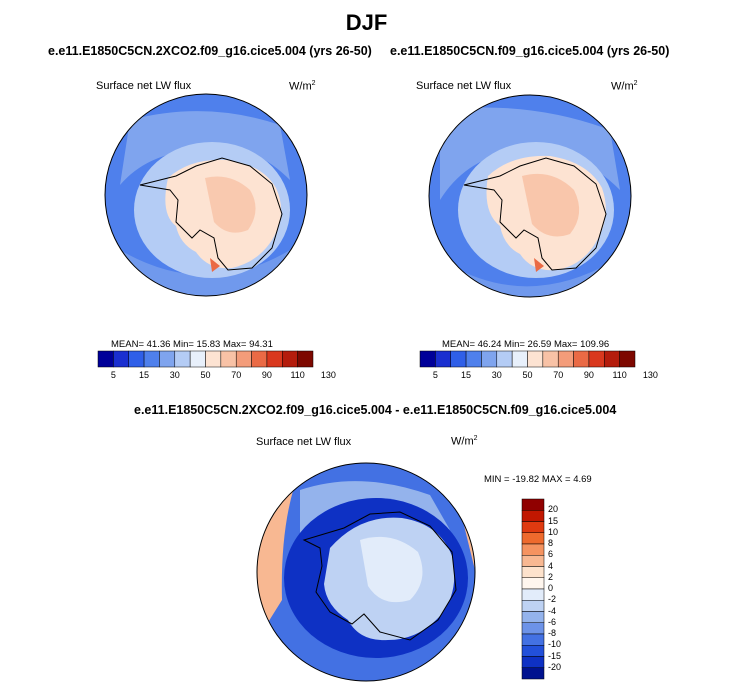 The height and width of the screenshot is (686, 733). I want to click on panel2-colorbar-tick-label: 90, so click(588, 375).